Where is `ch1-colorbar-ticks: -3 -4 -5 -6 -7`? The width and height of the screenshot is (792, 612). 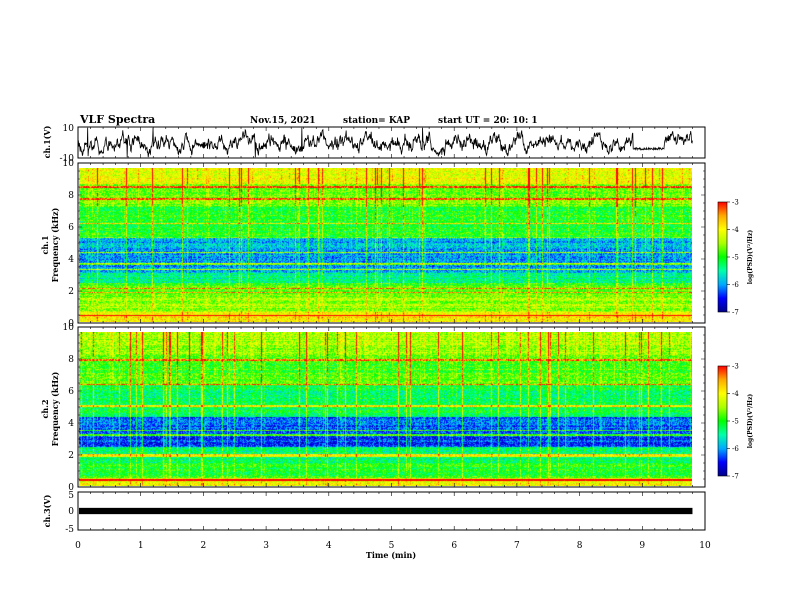
ch1-colorbar-ticks: -3 -4 -5 -6 -7 is located at coordinates (733, 258).